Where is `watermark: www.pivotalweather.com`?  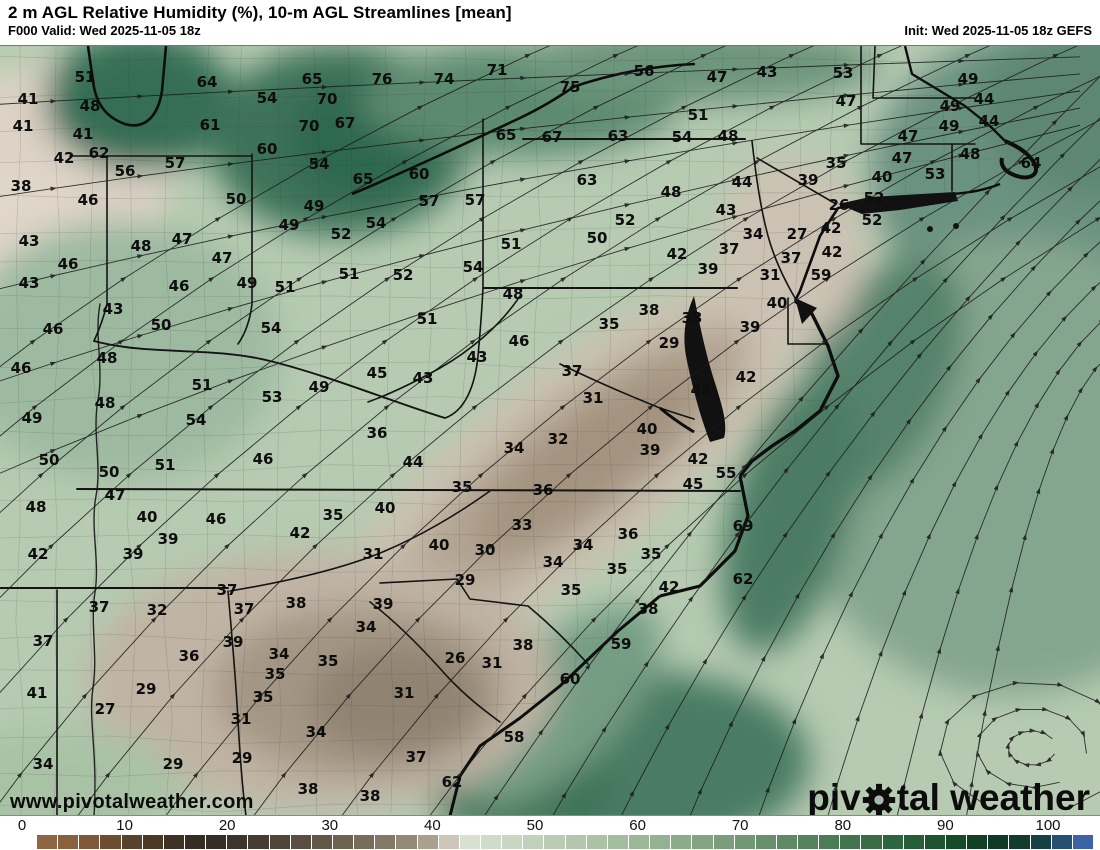 watermark: www.pivotalweather.com is located at coordinates (132, 802).